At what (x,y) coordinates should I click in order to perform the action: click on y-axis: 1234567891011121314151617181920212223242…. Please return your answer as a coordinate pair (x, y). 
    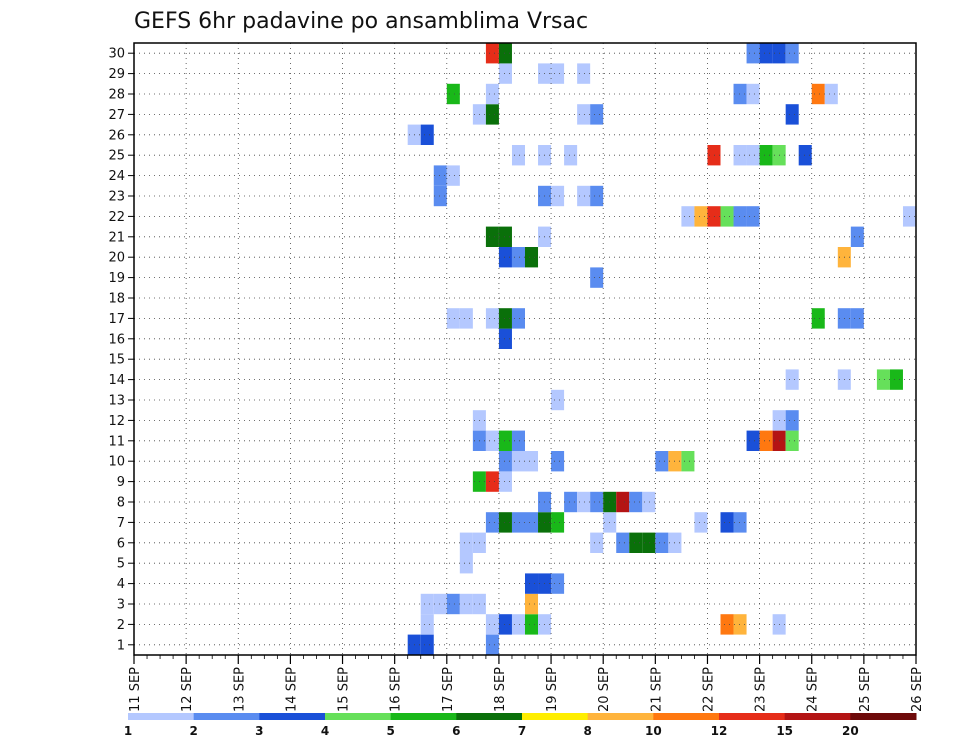
    Looking at the image, I should click on (121, 350).